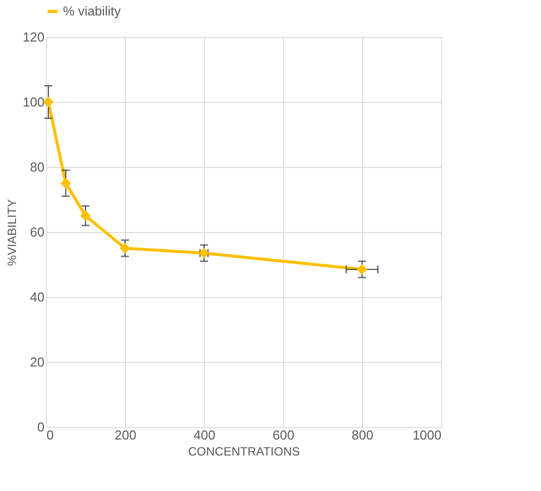  Describe the element at coordinates (363, 435) in the screenshot. I see `x-tick-label: 800` at that location.